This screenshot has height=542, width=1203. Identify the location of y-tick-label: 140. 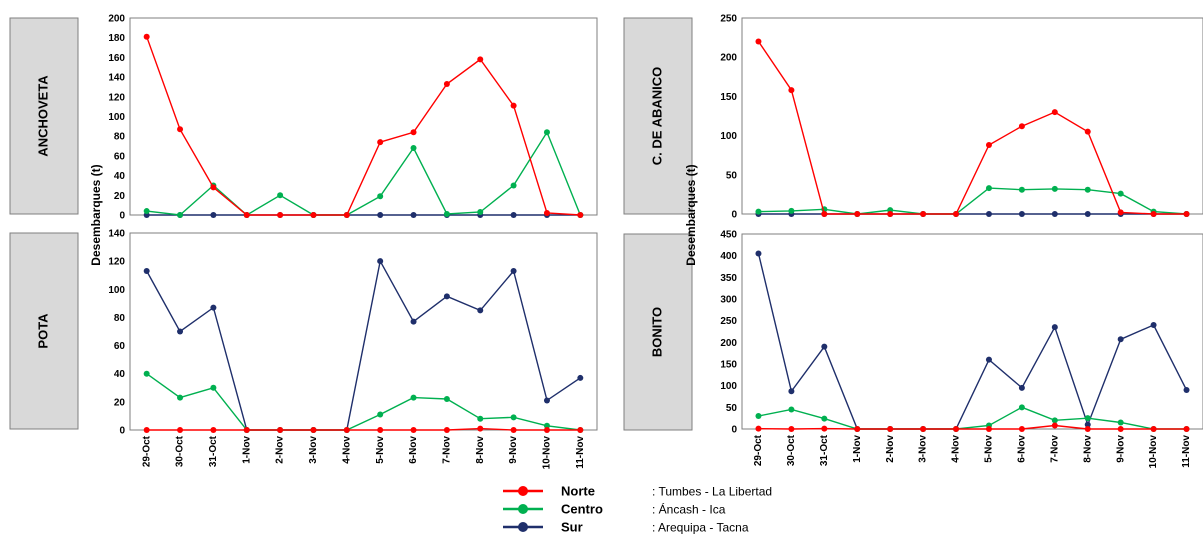
(116, 234).